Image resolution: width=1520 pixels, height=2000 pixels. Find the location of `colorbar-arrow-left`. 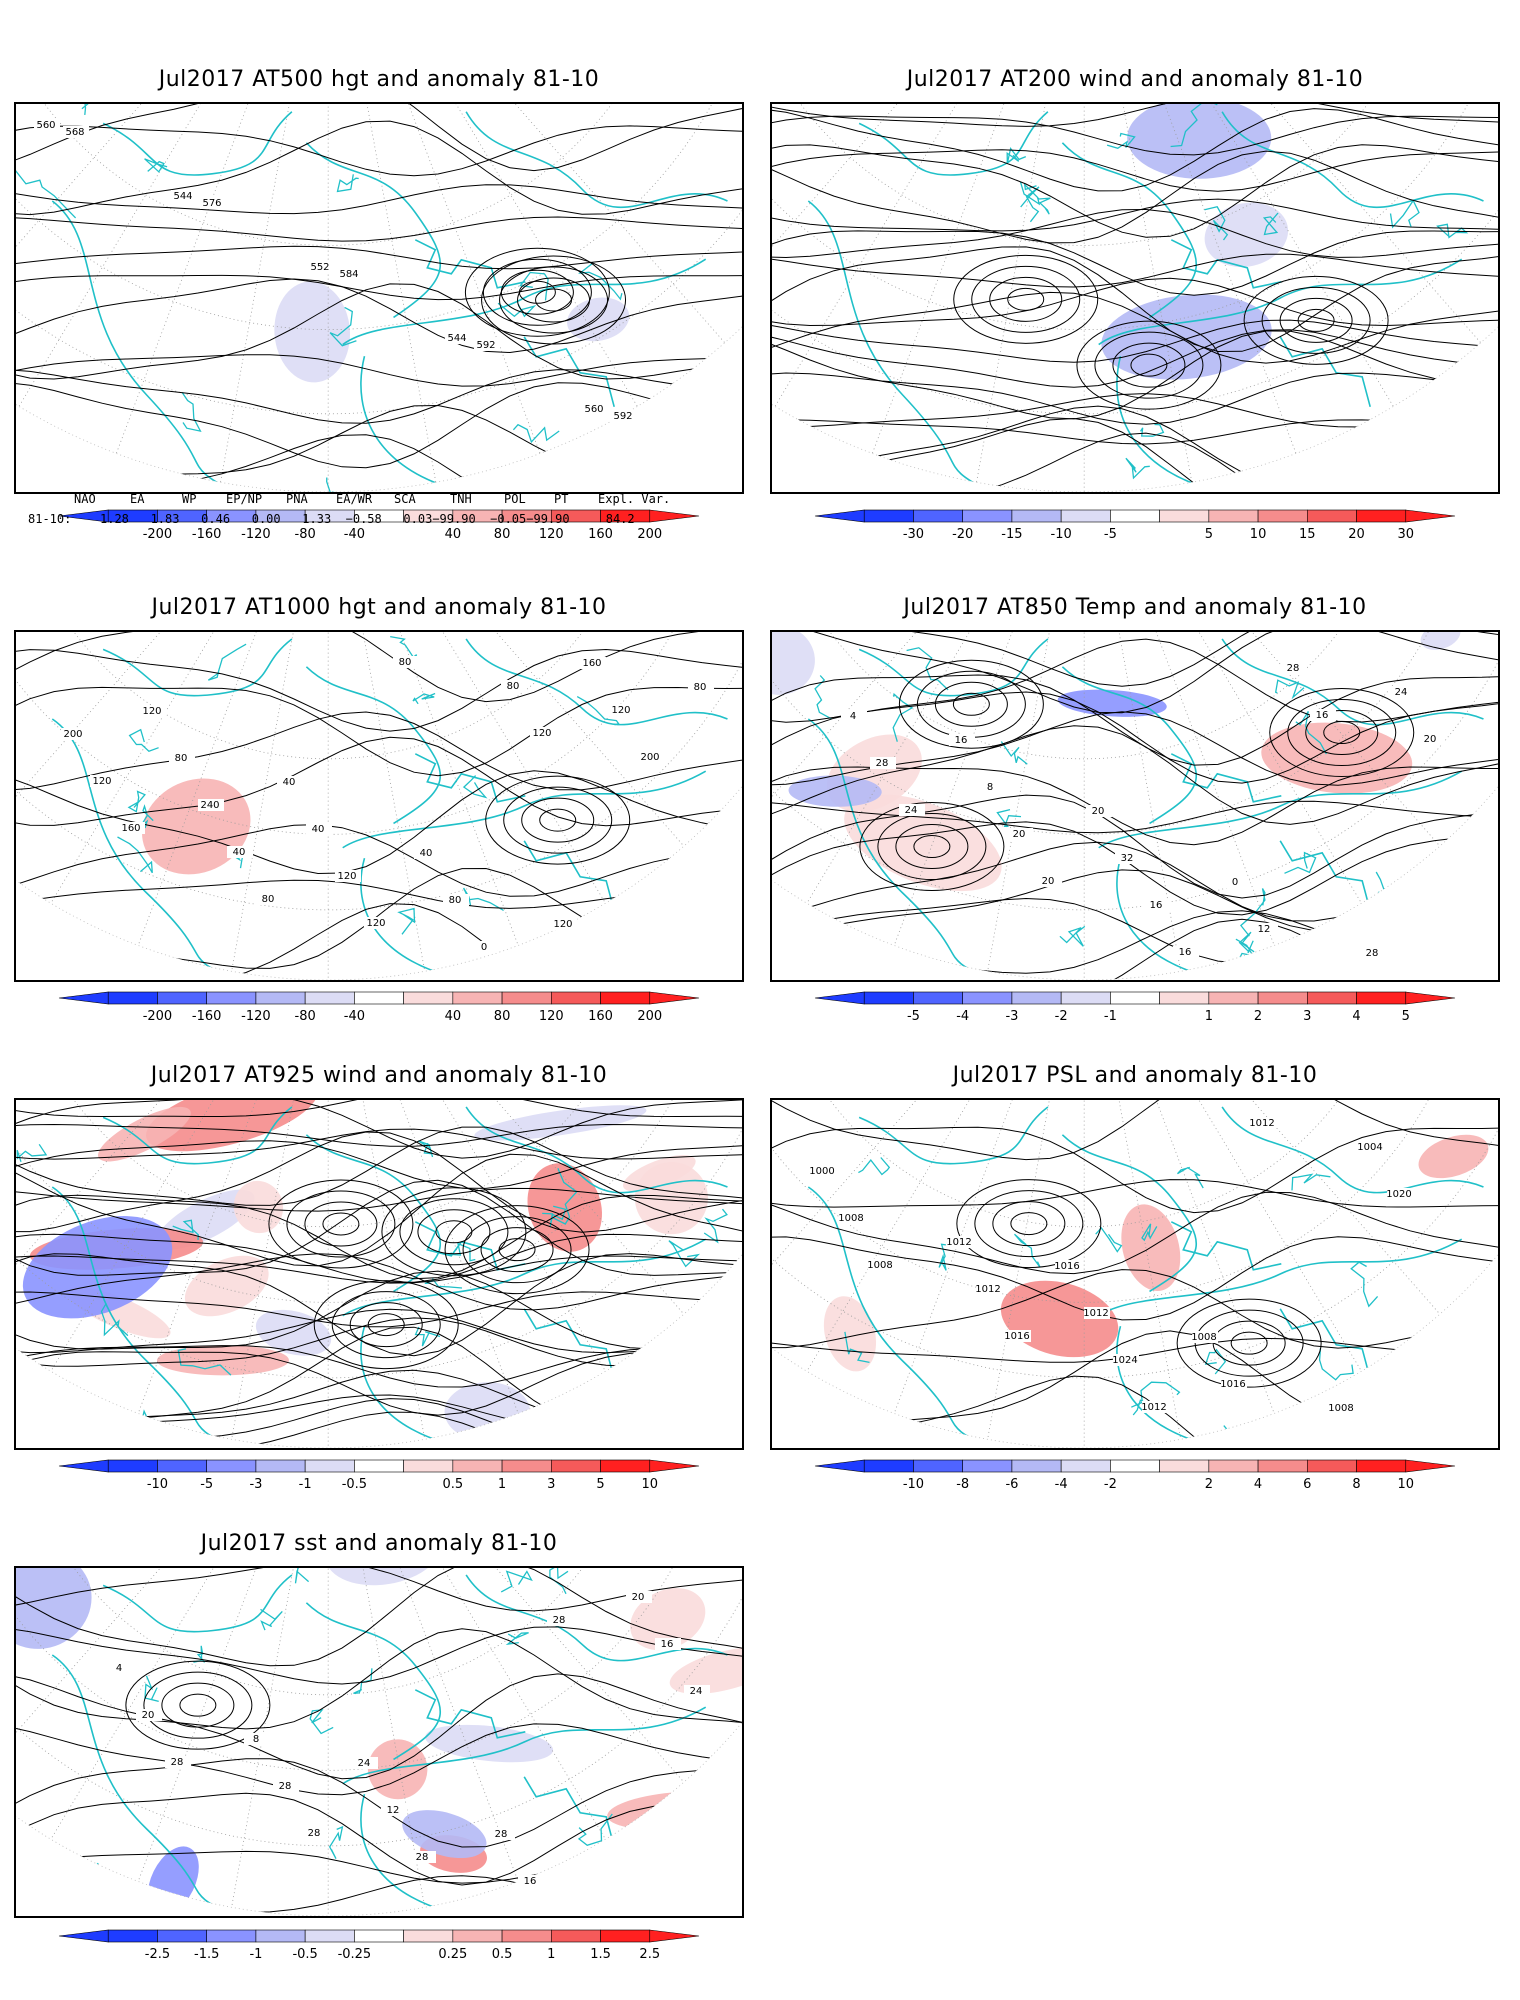

colorbar-arrow-left is located at coordinates (83, 998).